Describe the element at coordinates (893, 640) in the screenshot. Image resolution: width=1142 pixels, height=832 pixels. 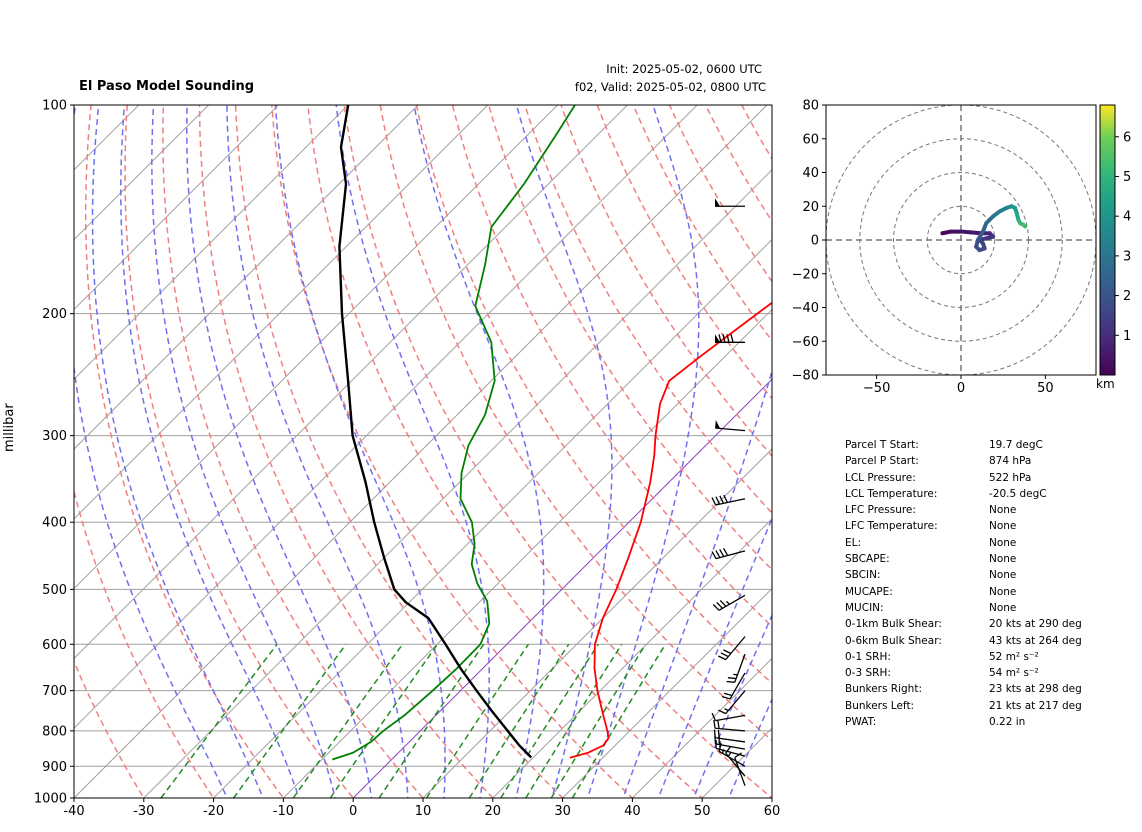
I see `param-label: 0-6km Bulk Shear:` at that location.